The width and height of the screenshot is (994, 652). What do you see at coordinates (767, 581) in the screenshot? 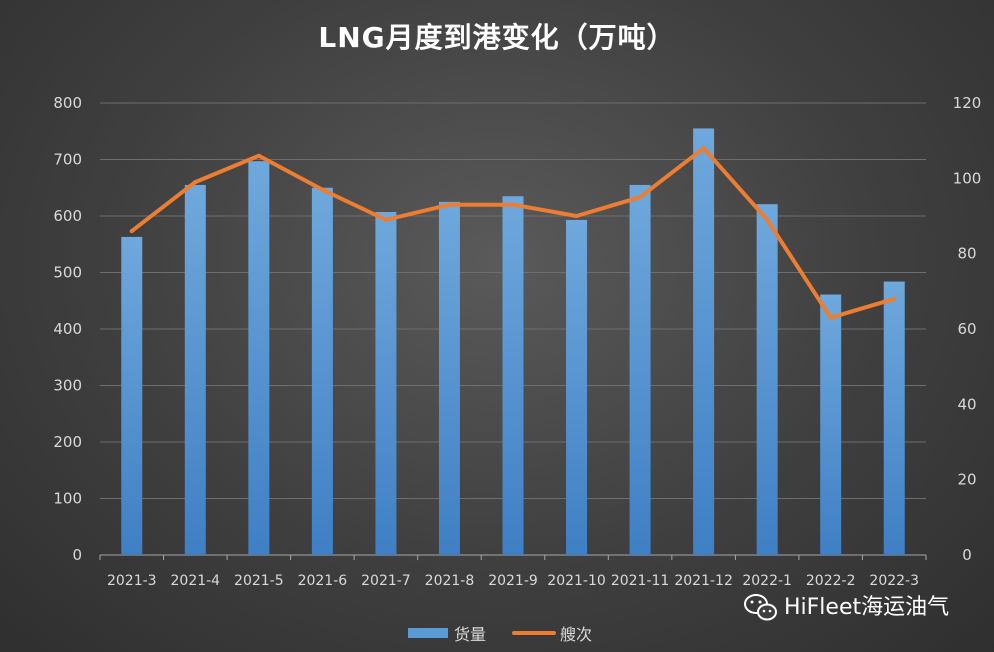
I see `x-tick-label: 2022-1` at bounding box center [767, 581].